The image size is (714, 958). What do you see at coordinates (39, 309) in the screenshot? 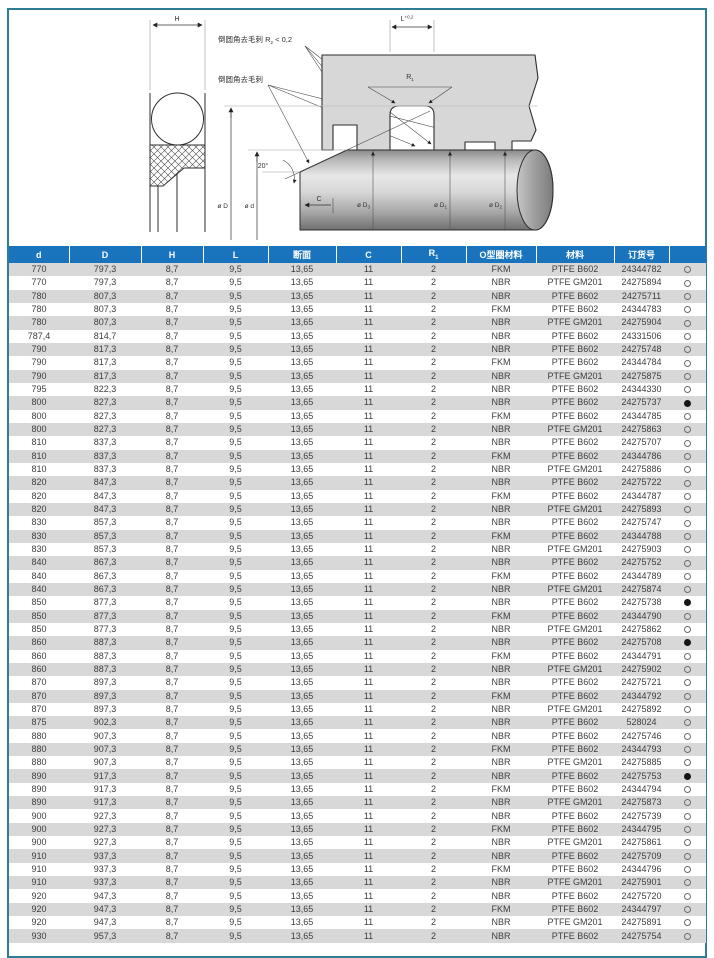
I see `cell: 780` at bounding box center [39, 309].